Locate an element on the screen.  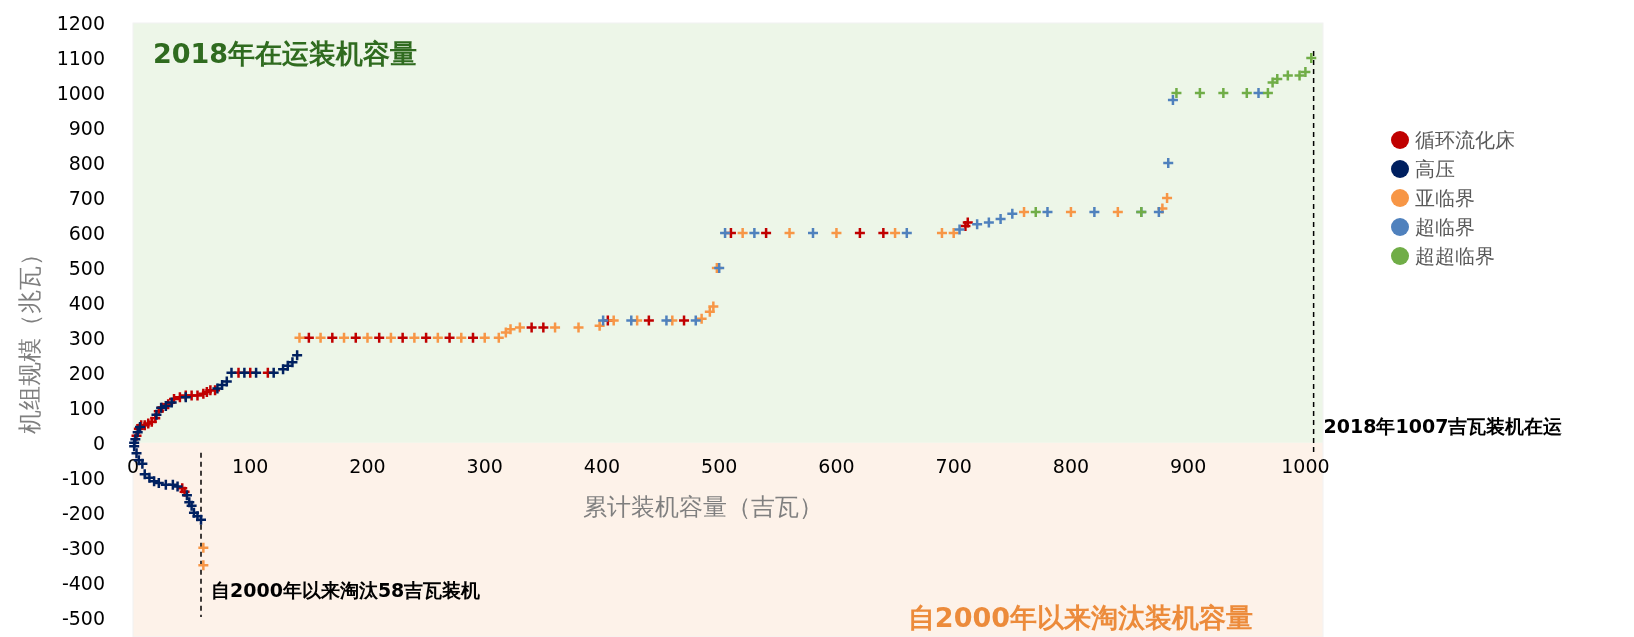
legend-label: 超超临界 is located at coordinates (1455, 256).